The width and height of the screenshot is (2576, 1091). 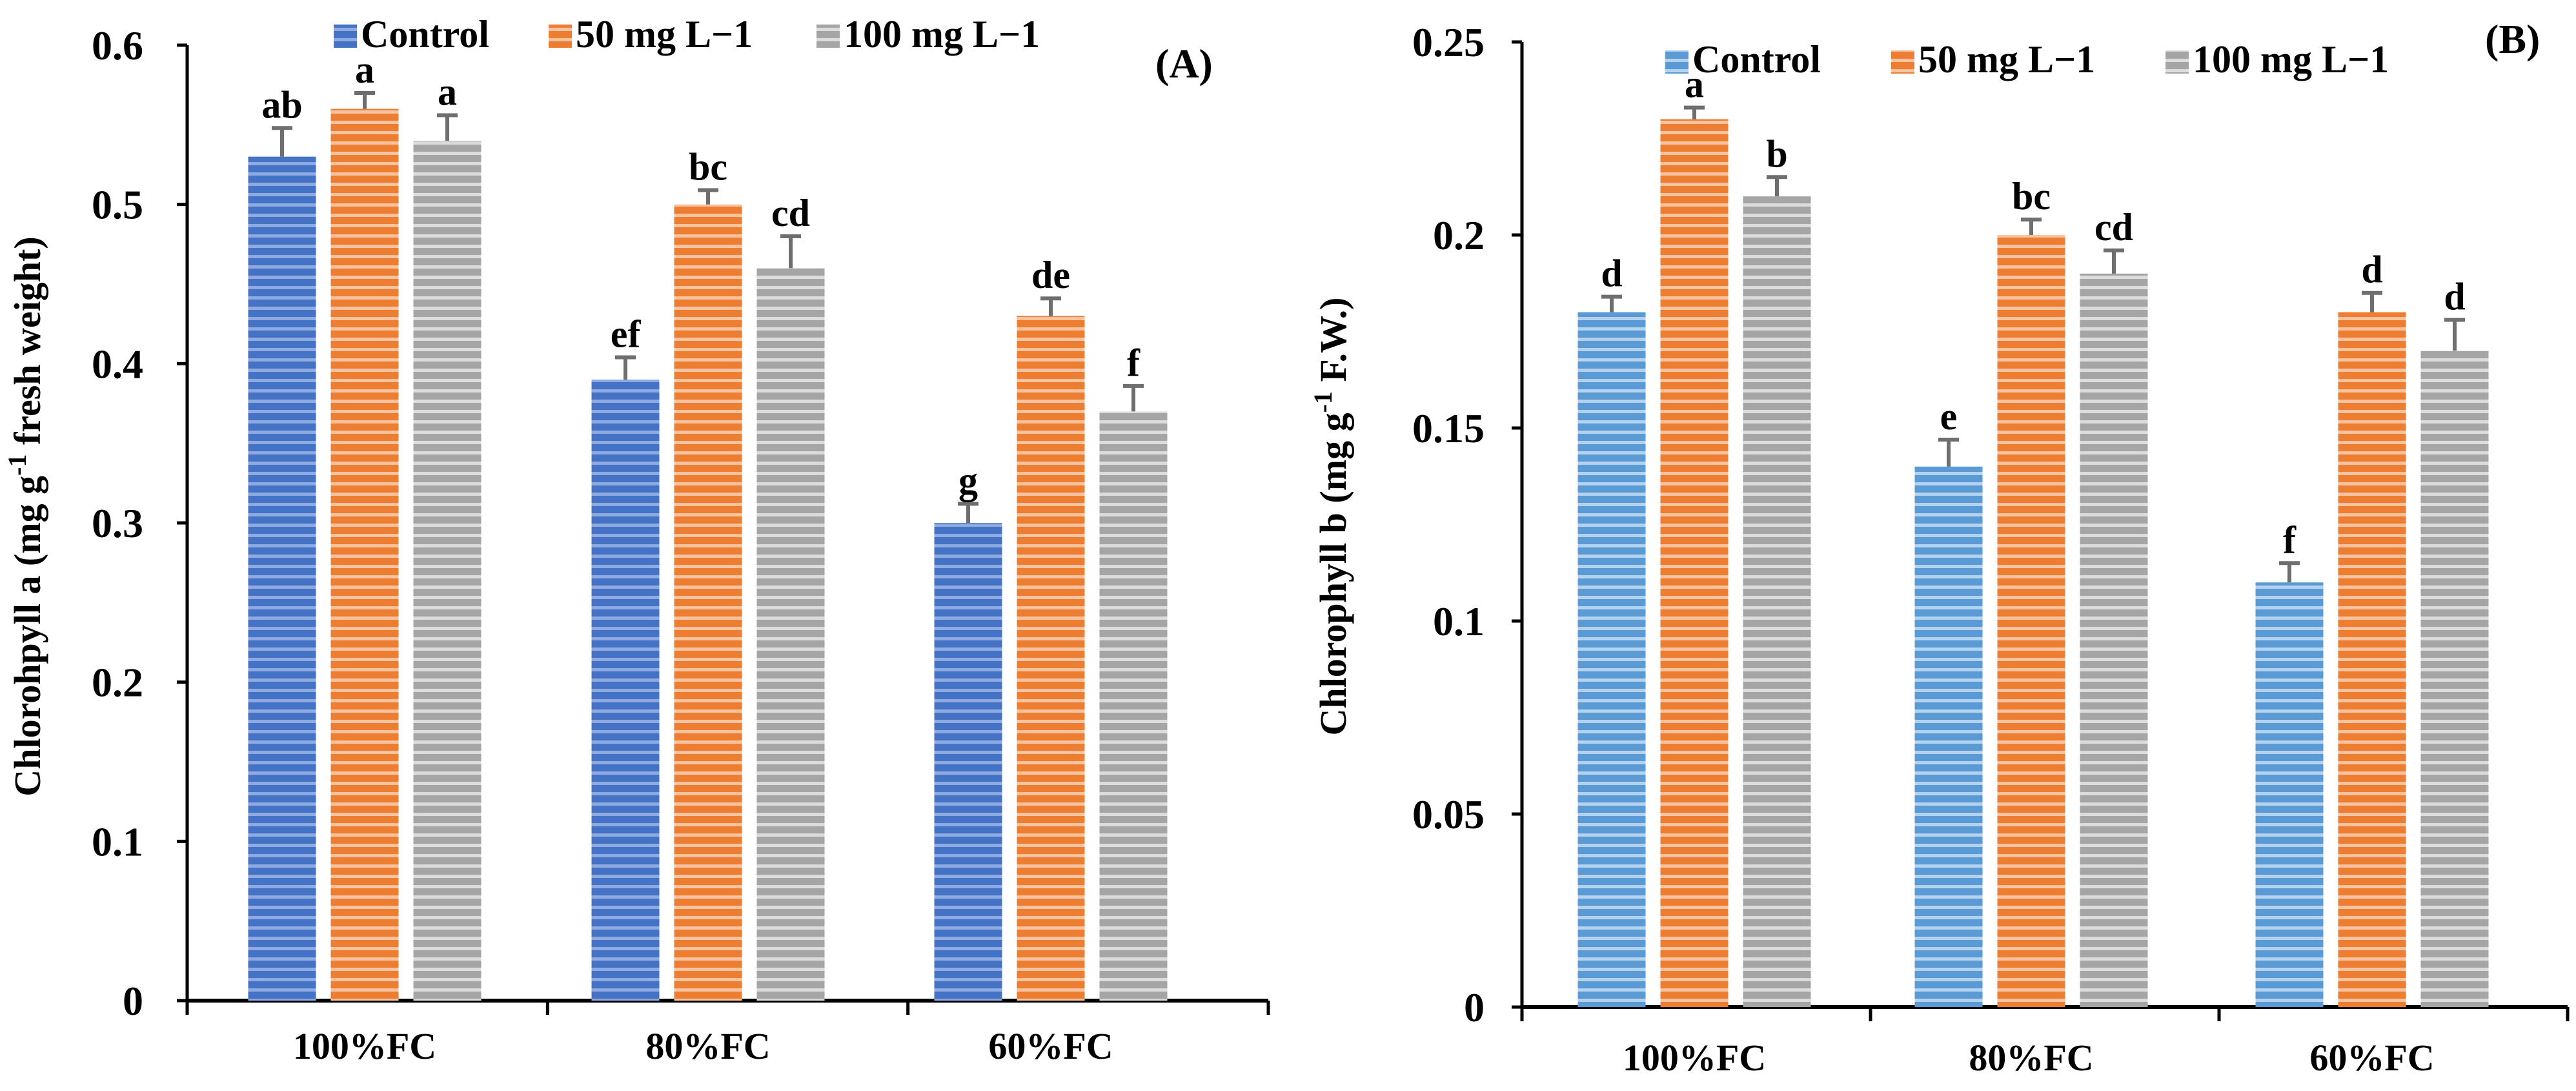 I want to click on legend-label-b: 50 mg L−1, so click(x=2006, y=60).